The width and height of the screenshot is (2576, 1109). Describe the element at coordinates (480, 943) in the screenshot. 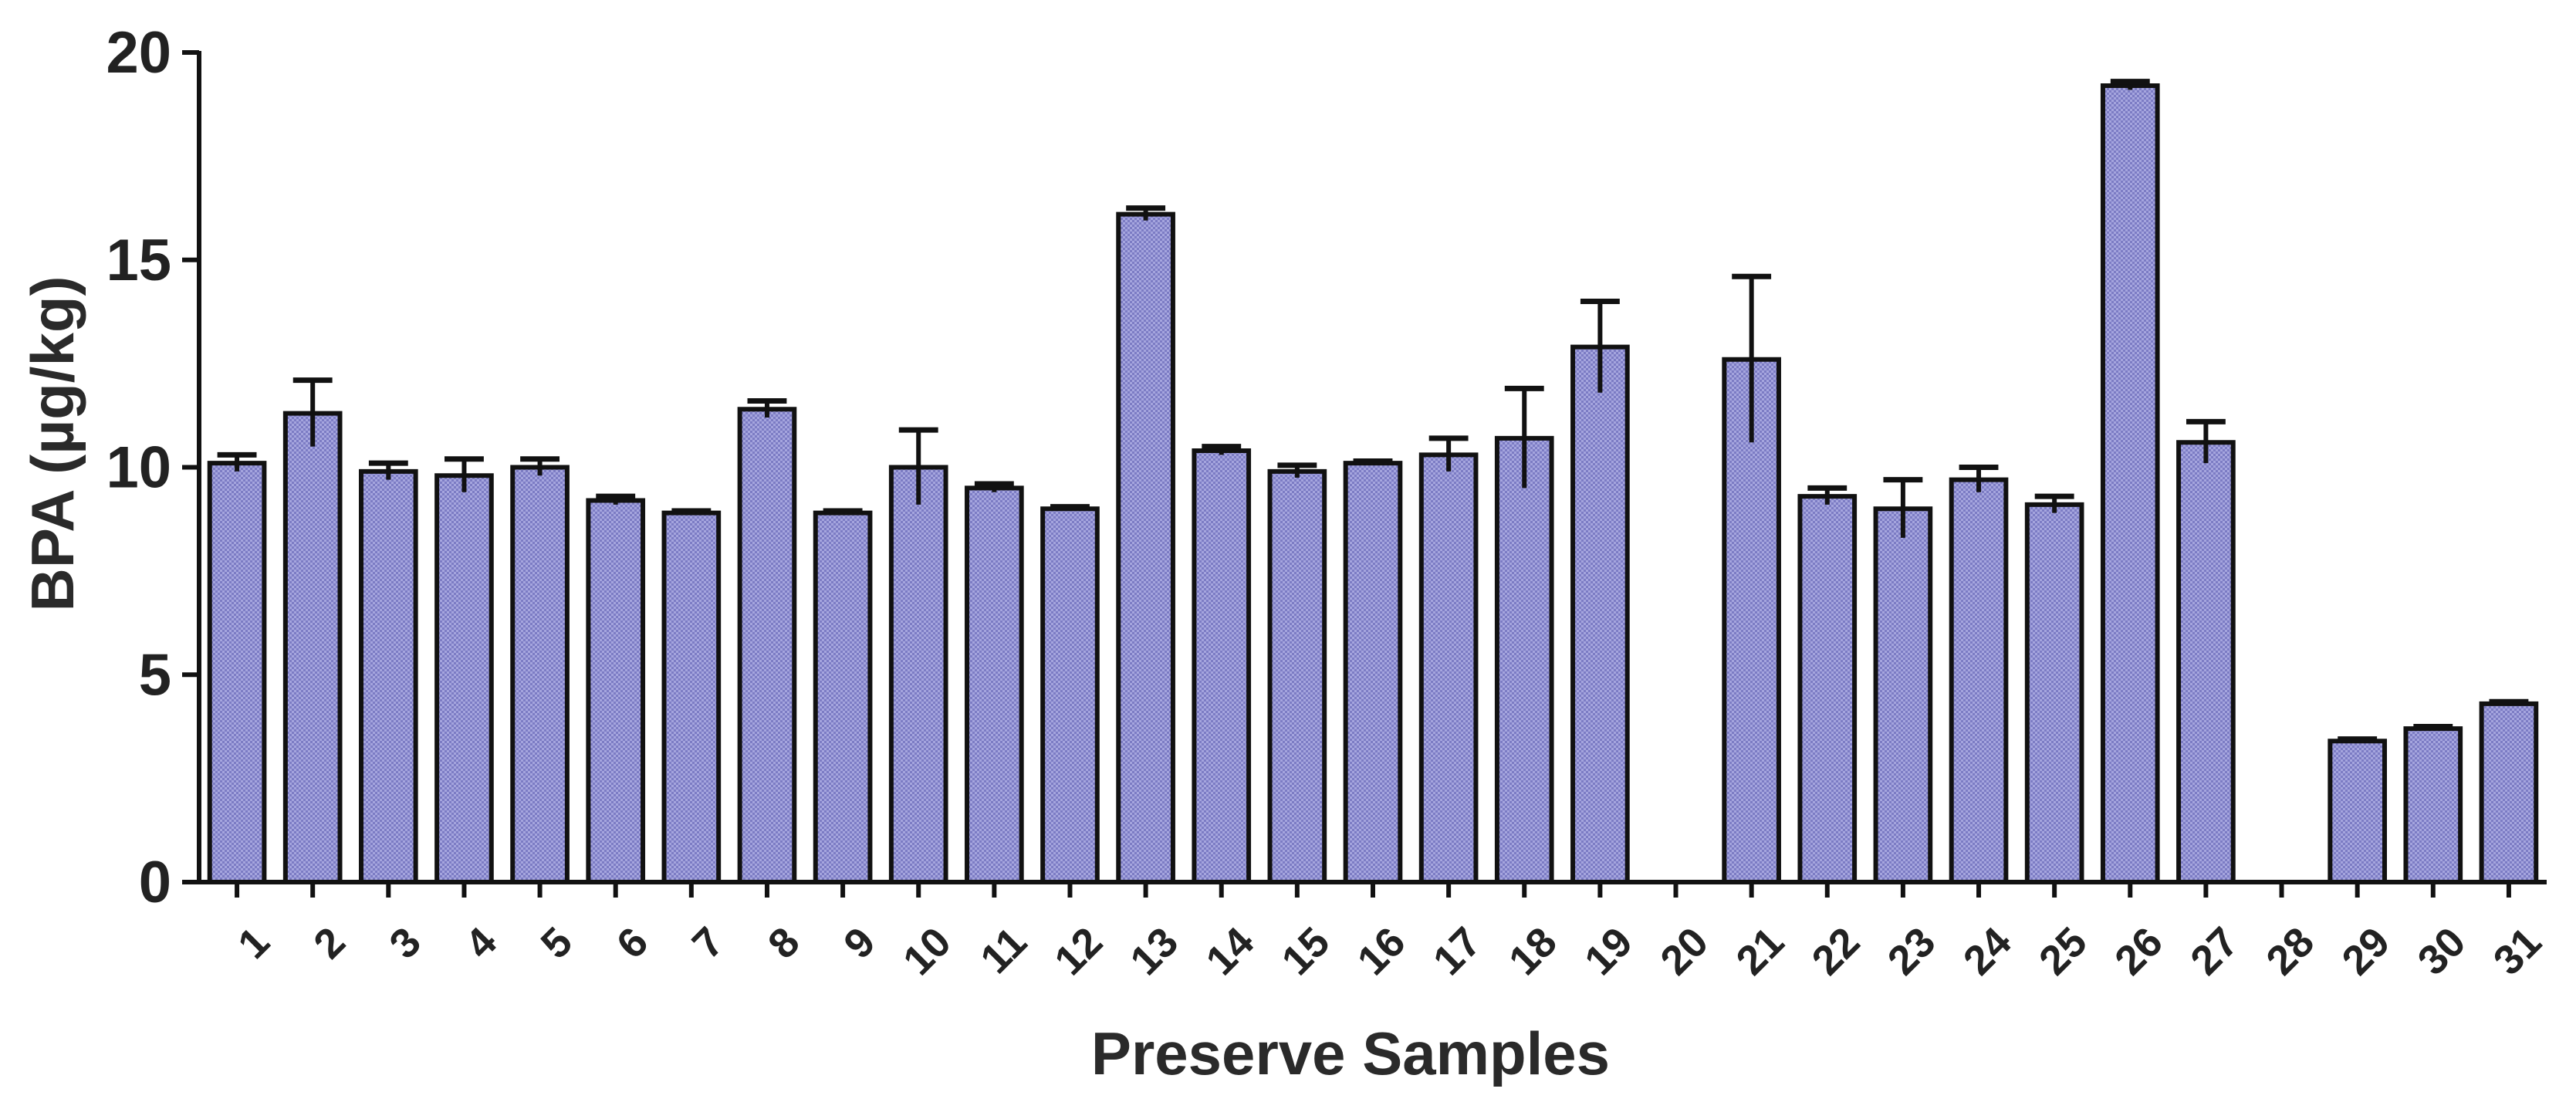

I see `x-tick-label: 4` at that location.